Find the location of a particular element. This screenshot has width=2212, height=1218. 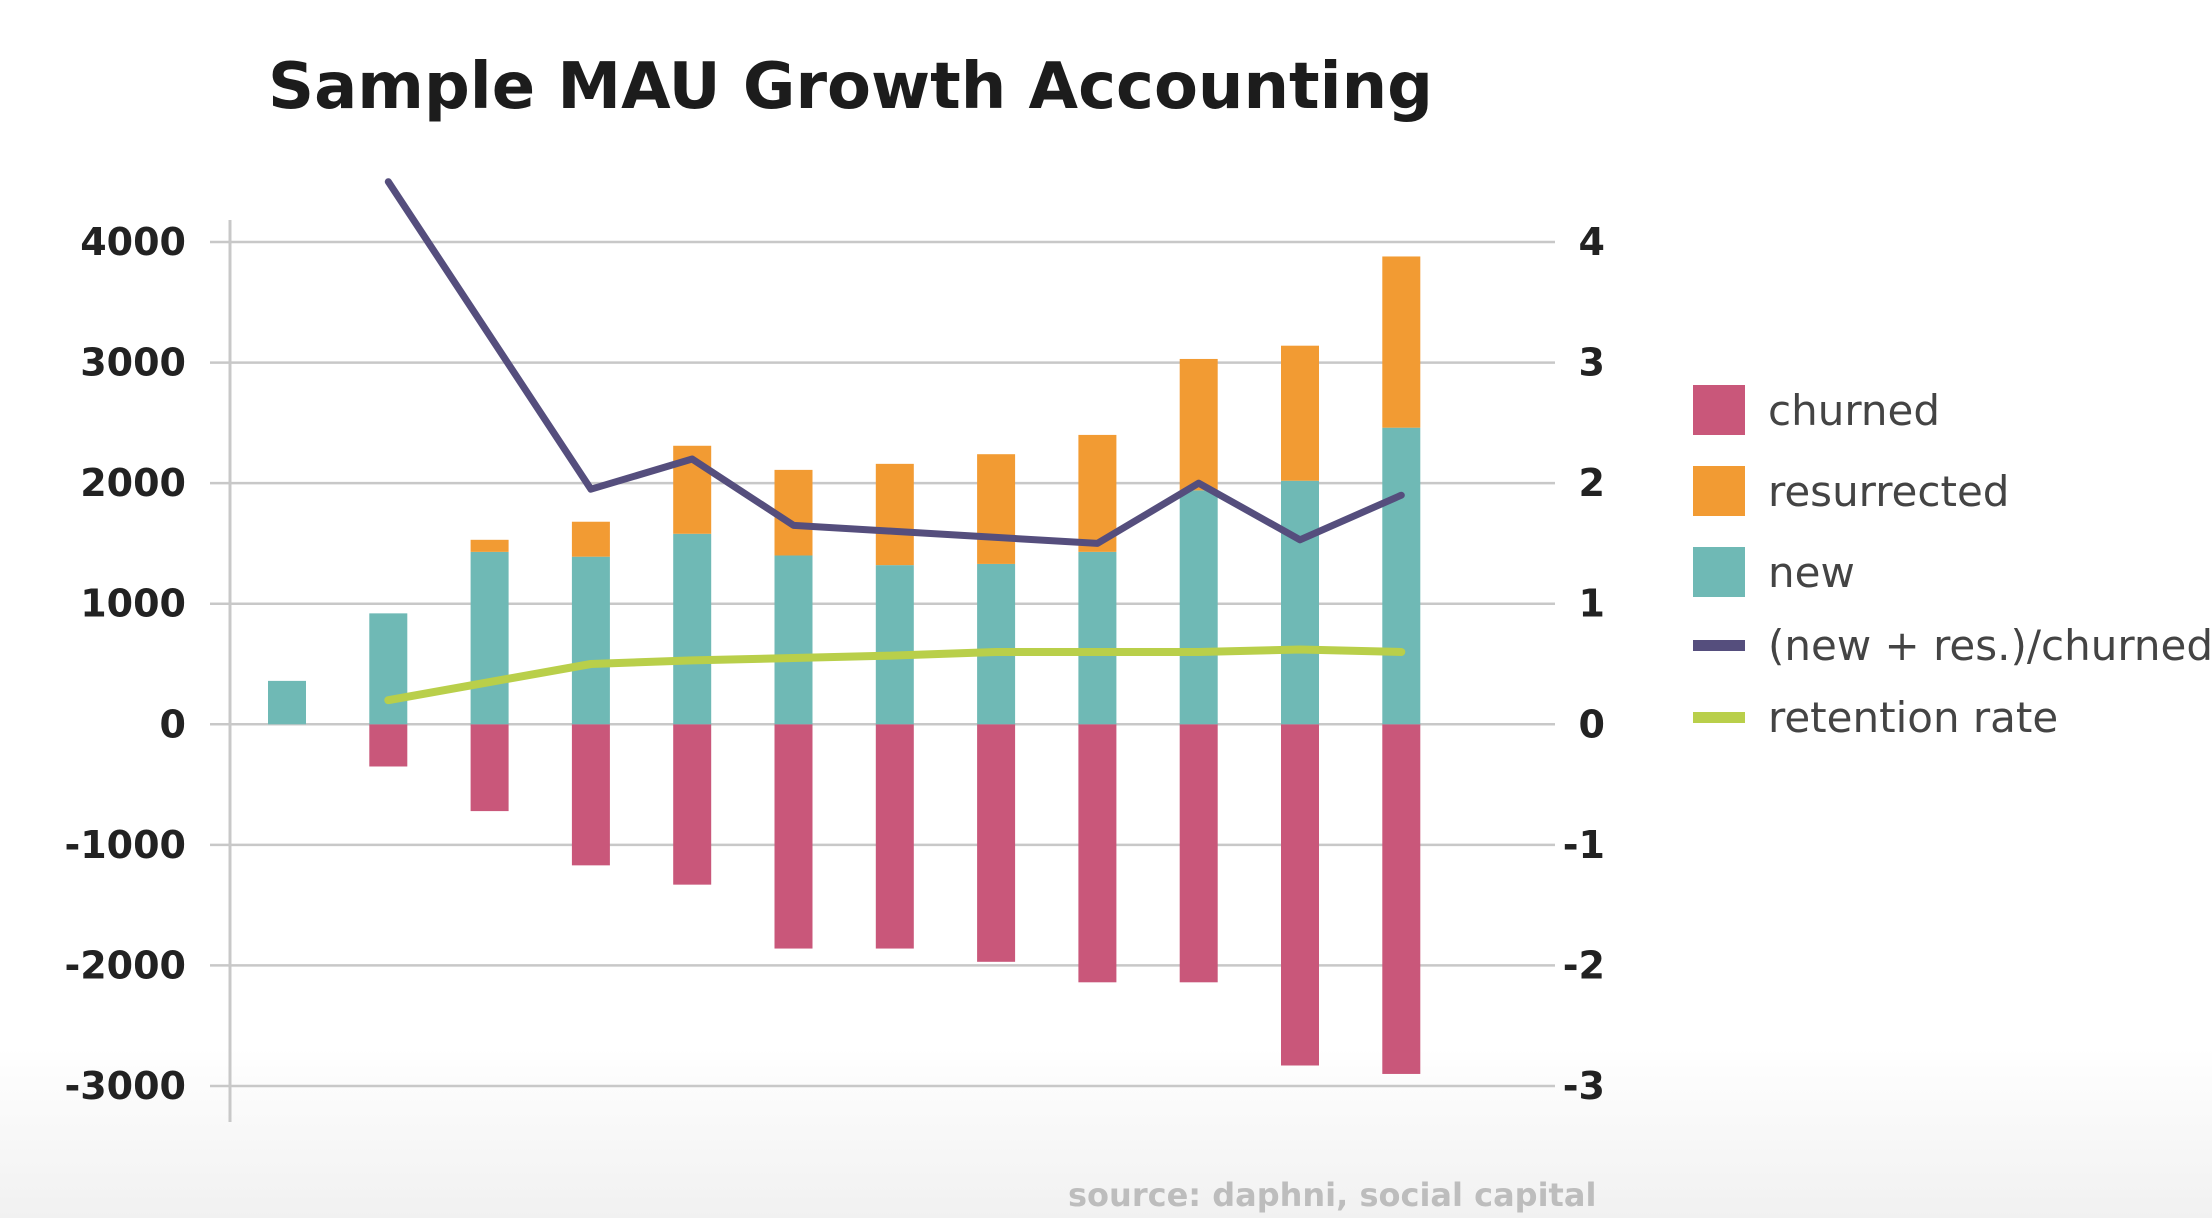

left-y-axis: 4000 3000 2000 1000 0 -1000 -2000 -3000 is located at coordinates (125, 664).